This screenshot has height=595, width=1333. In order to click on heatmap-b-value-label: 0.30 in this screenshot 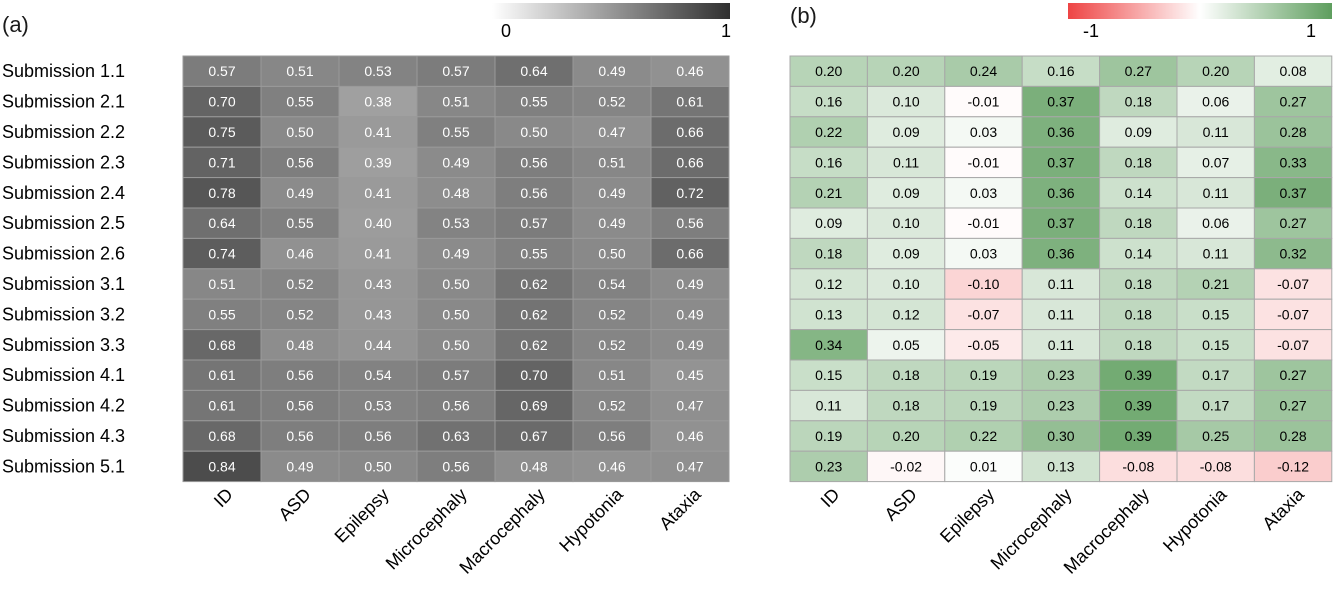, I will do `click(1060, 436)`.